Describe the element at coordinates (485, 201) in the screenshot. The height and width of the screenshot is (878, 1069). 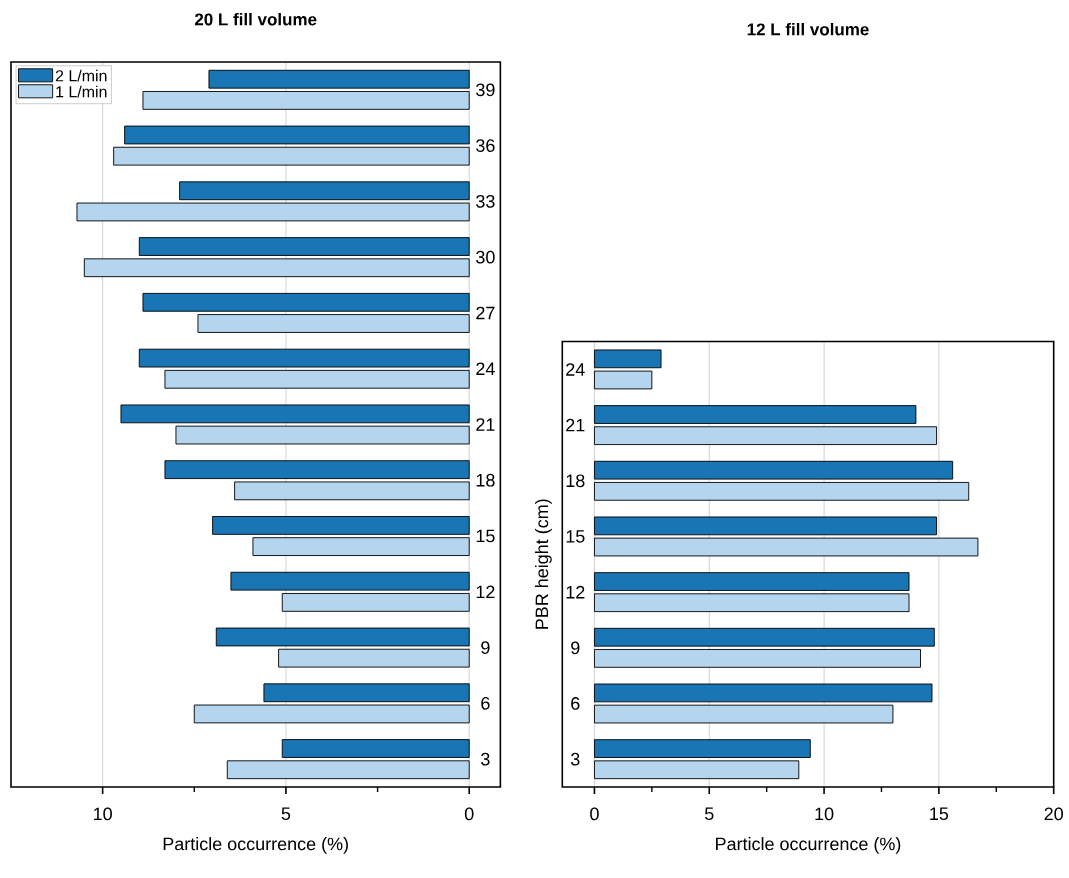
I see `y-tick-label: 33` at that location.